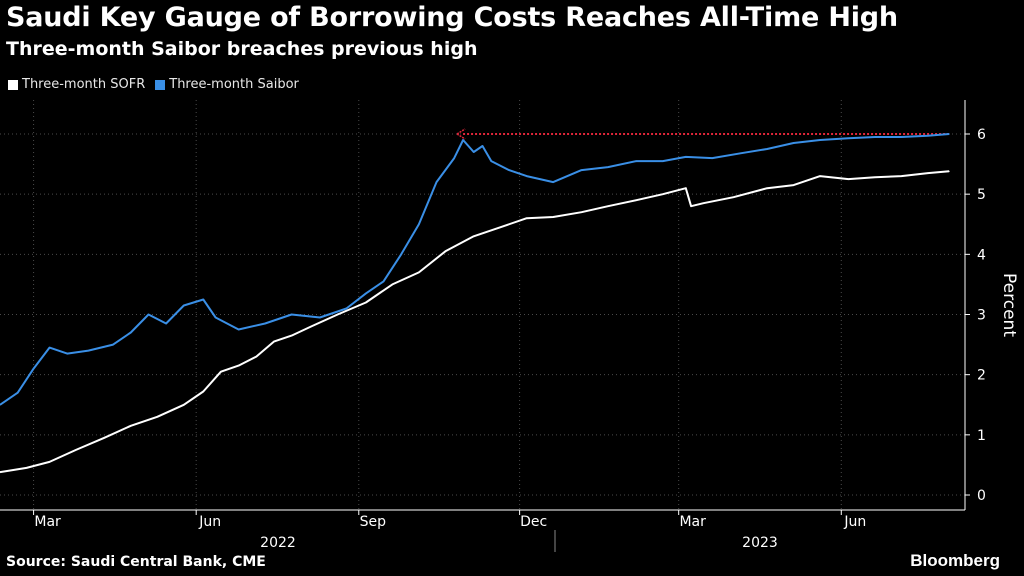 The width and height of the screenshot is (1024, 576). I want to click on y-tick-label: 6, so click(981, 135).